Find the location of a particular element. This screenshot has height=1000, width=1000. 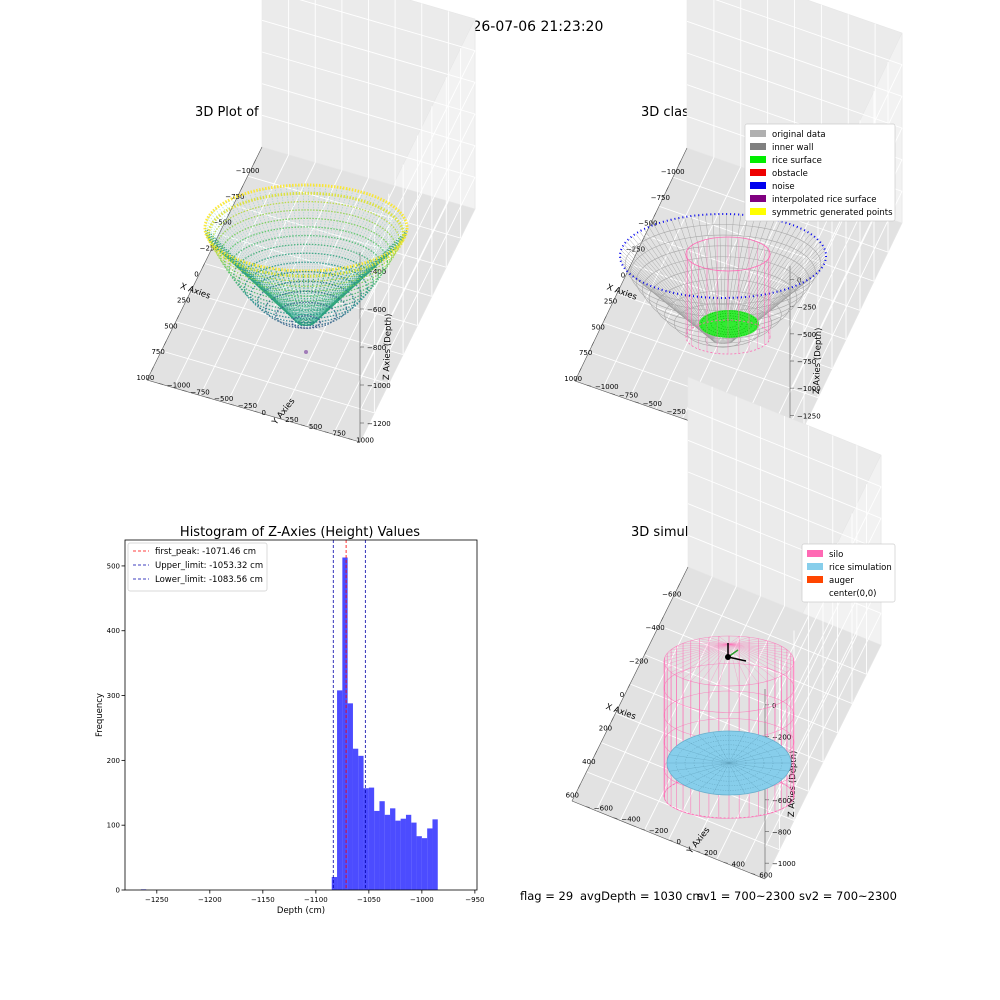

y-tick-label: −750 is located at coordinates (200, 392).